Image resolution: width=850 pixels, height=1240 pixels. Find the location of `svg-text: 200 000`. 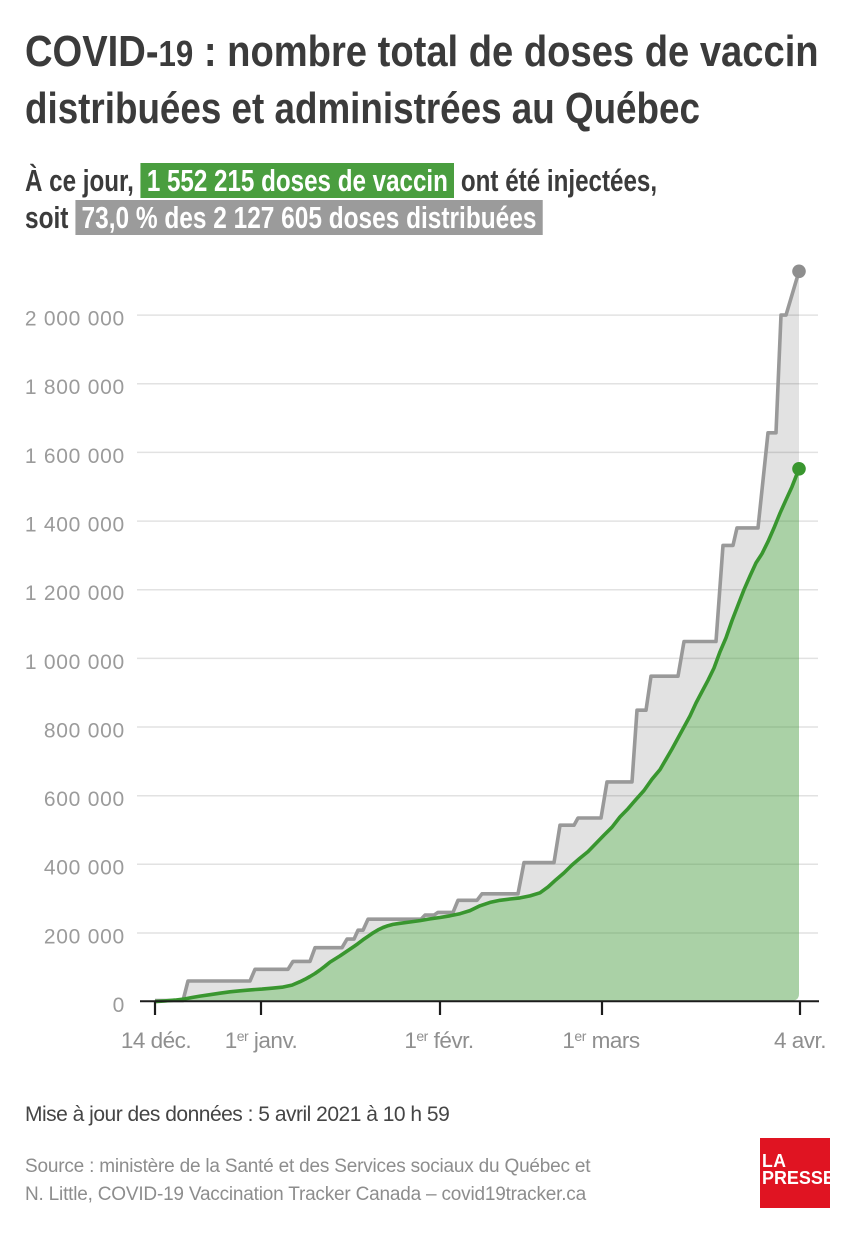

svg-text: 200 000 is located at coordinates (84, 936).